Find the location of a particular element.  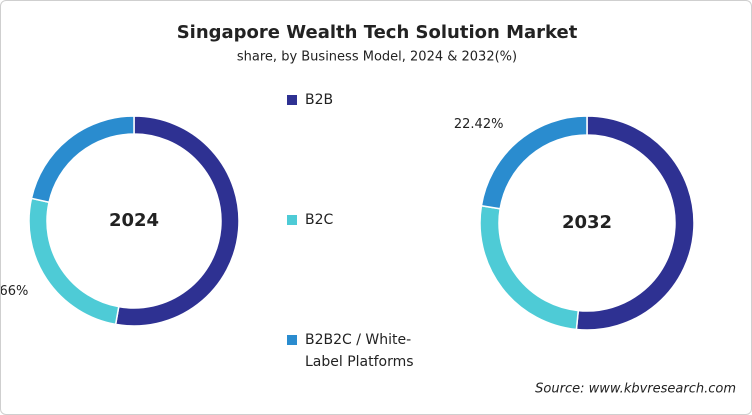

legend-item: B2B2C / White-Label Platforms is located at coordinates (362, 351).